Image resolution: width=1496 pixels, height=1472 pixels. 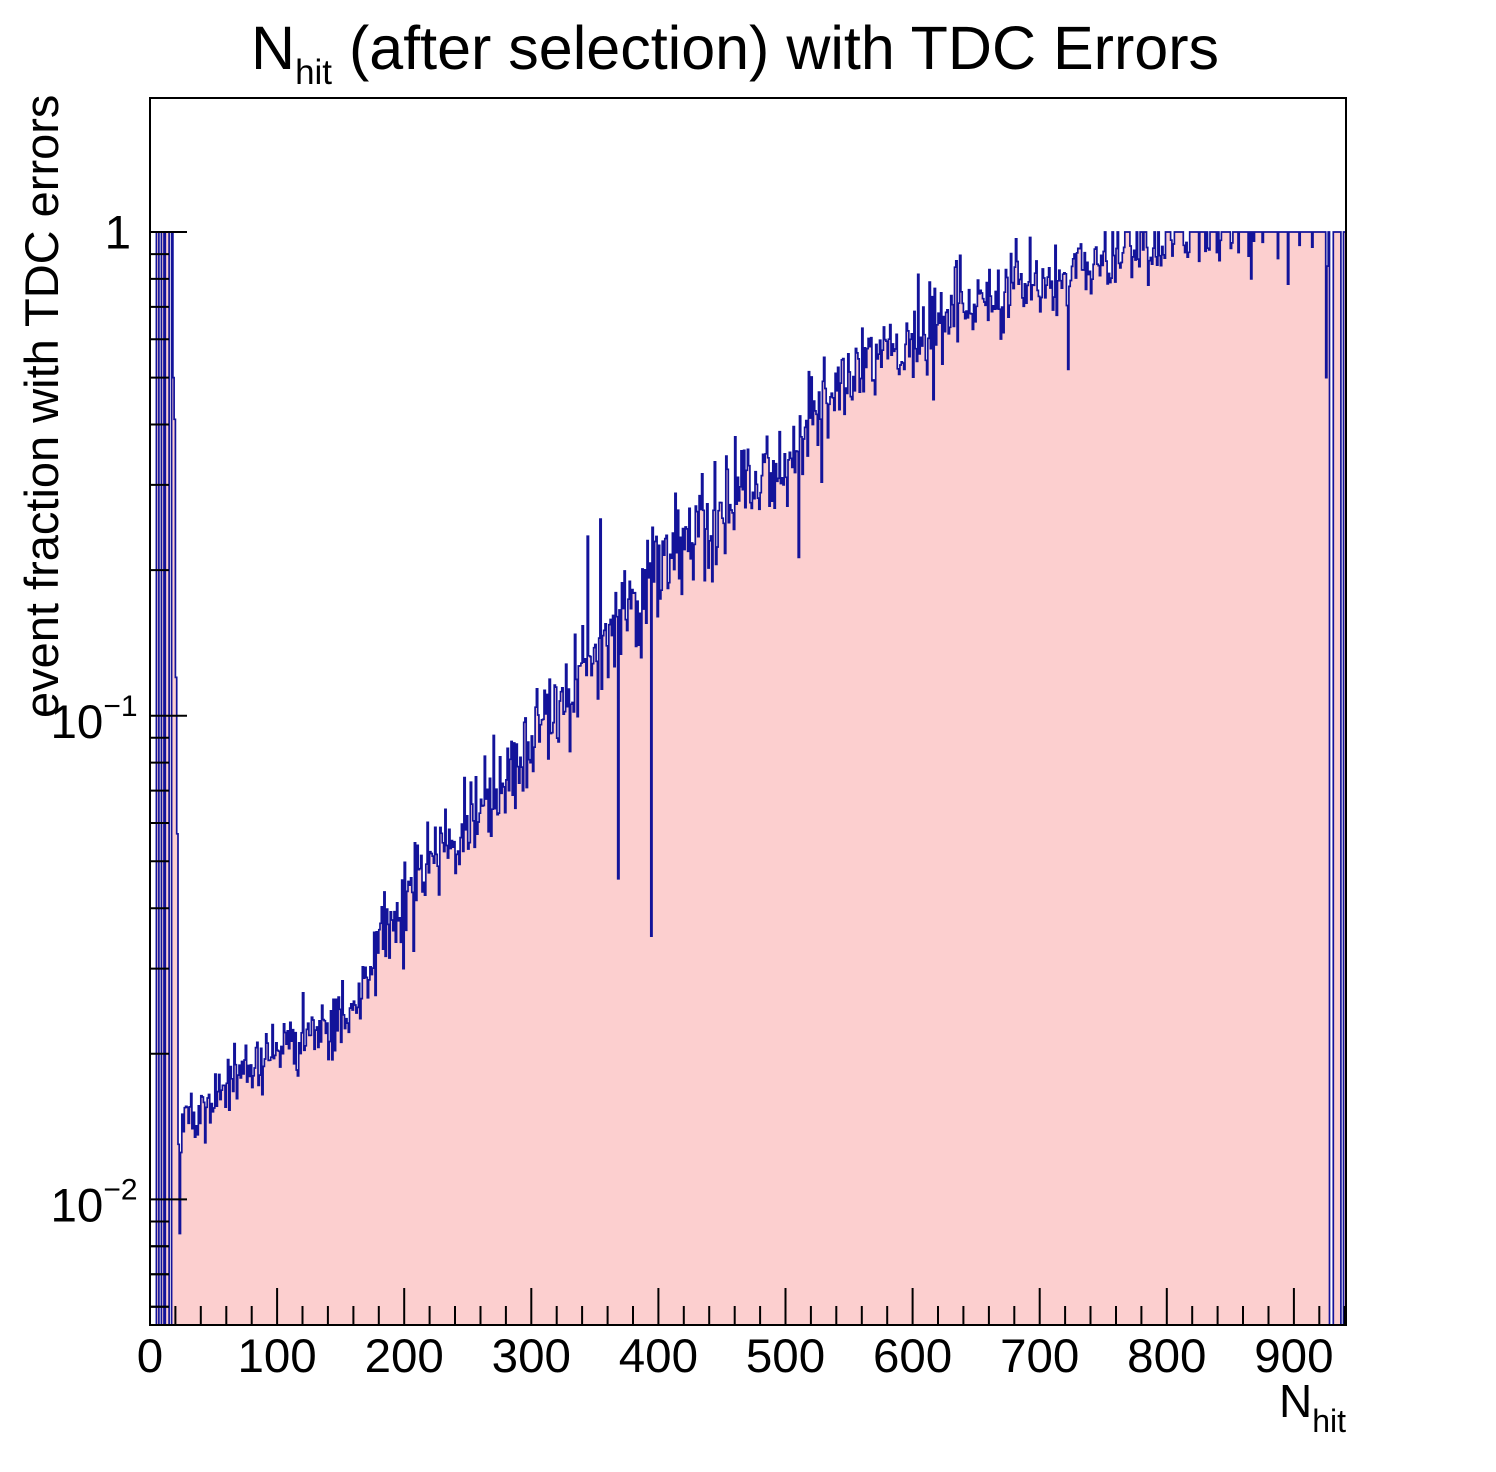 I want to click on svg-text: event fraction with TDC errors, so click(x=41, y=406).